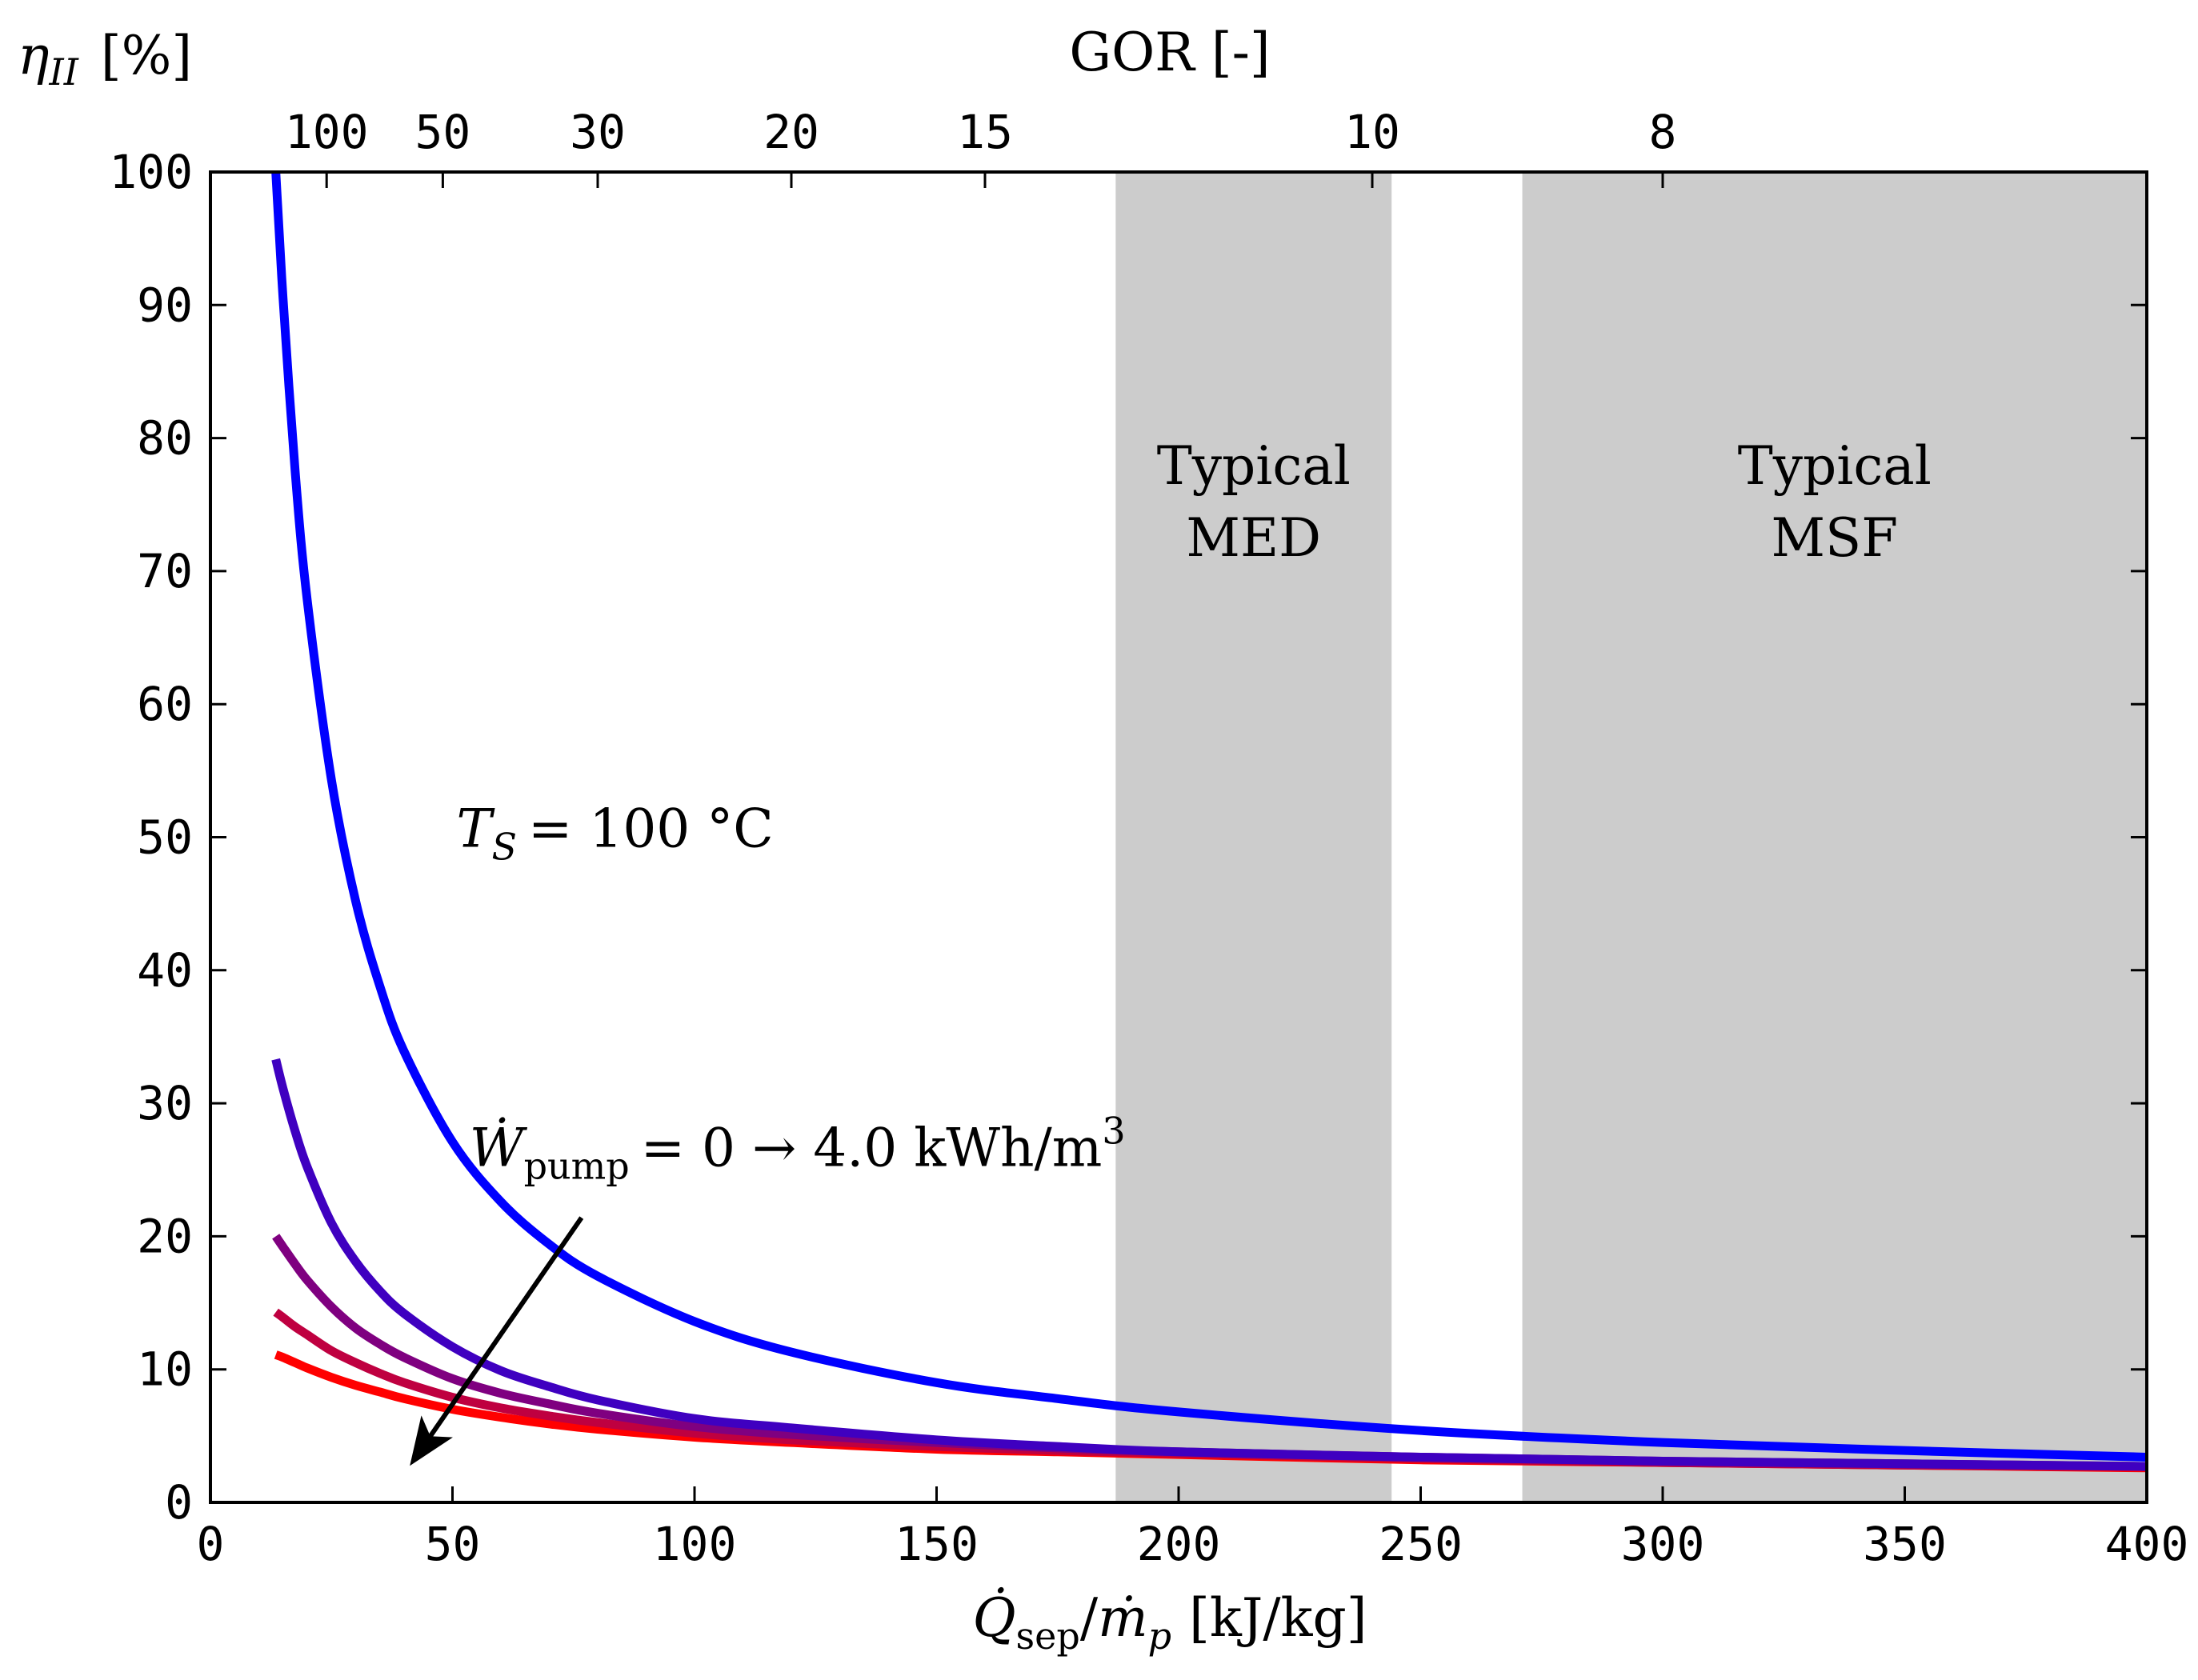 The image size is (2198, 1680). Describe the element at coordinates (151, 172) in the screenshot. I see `y-tick-label: 100` at that location.